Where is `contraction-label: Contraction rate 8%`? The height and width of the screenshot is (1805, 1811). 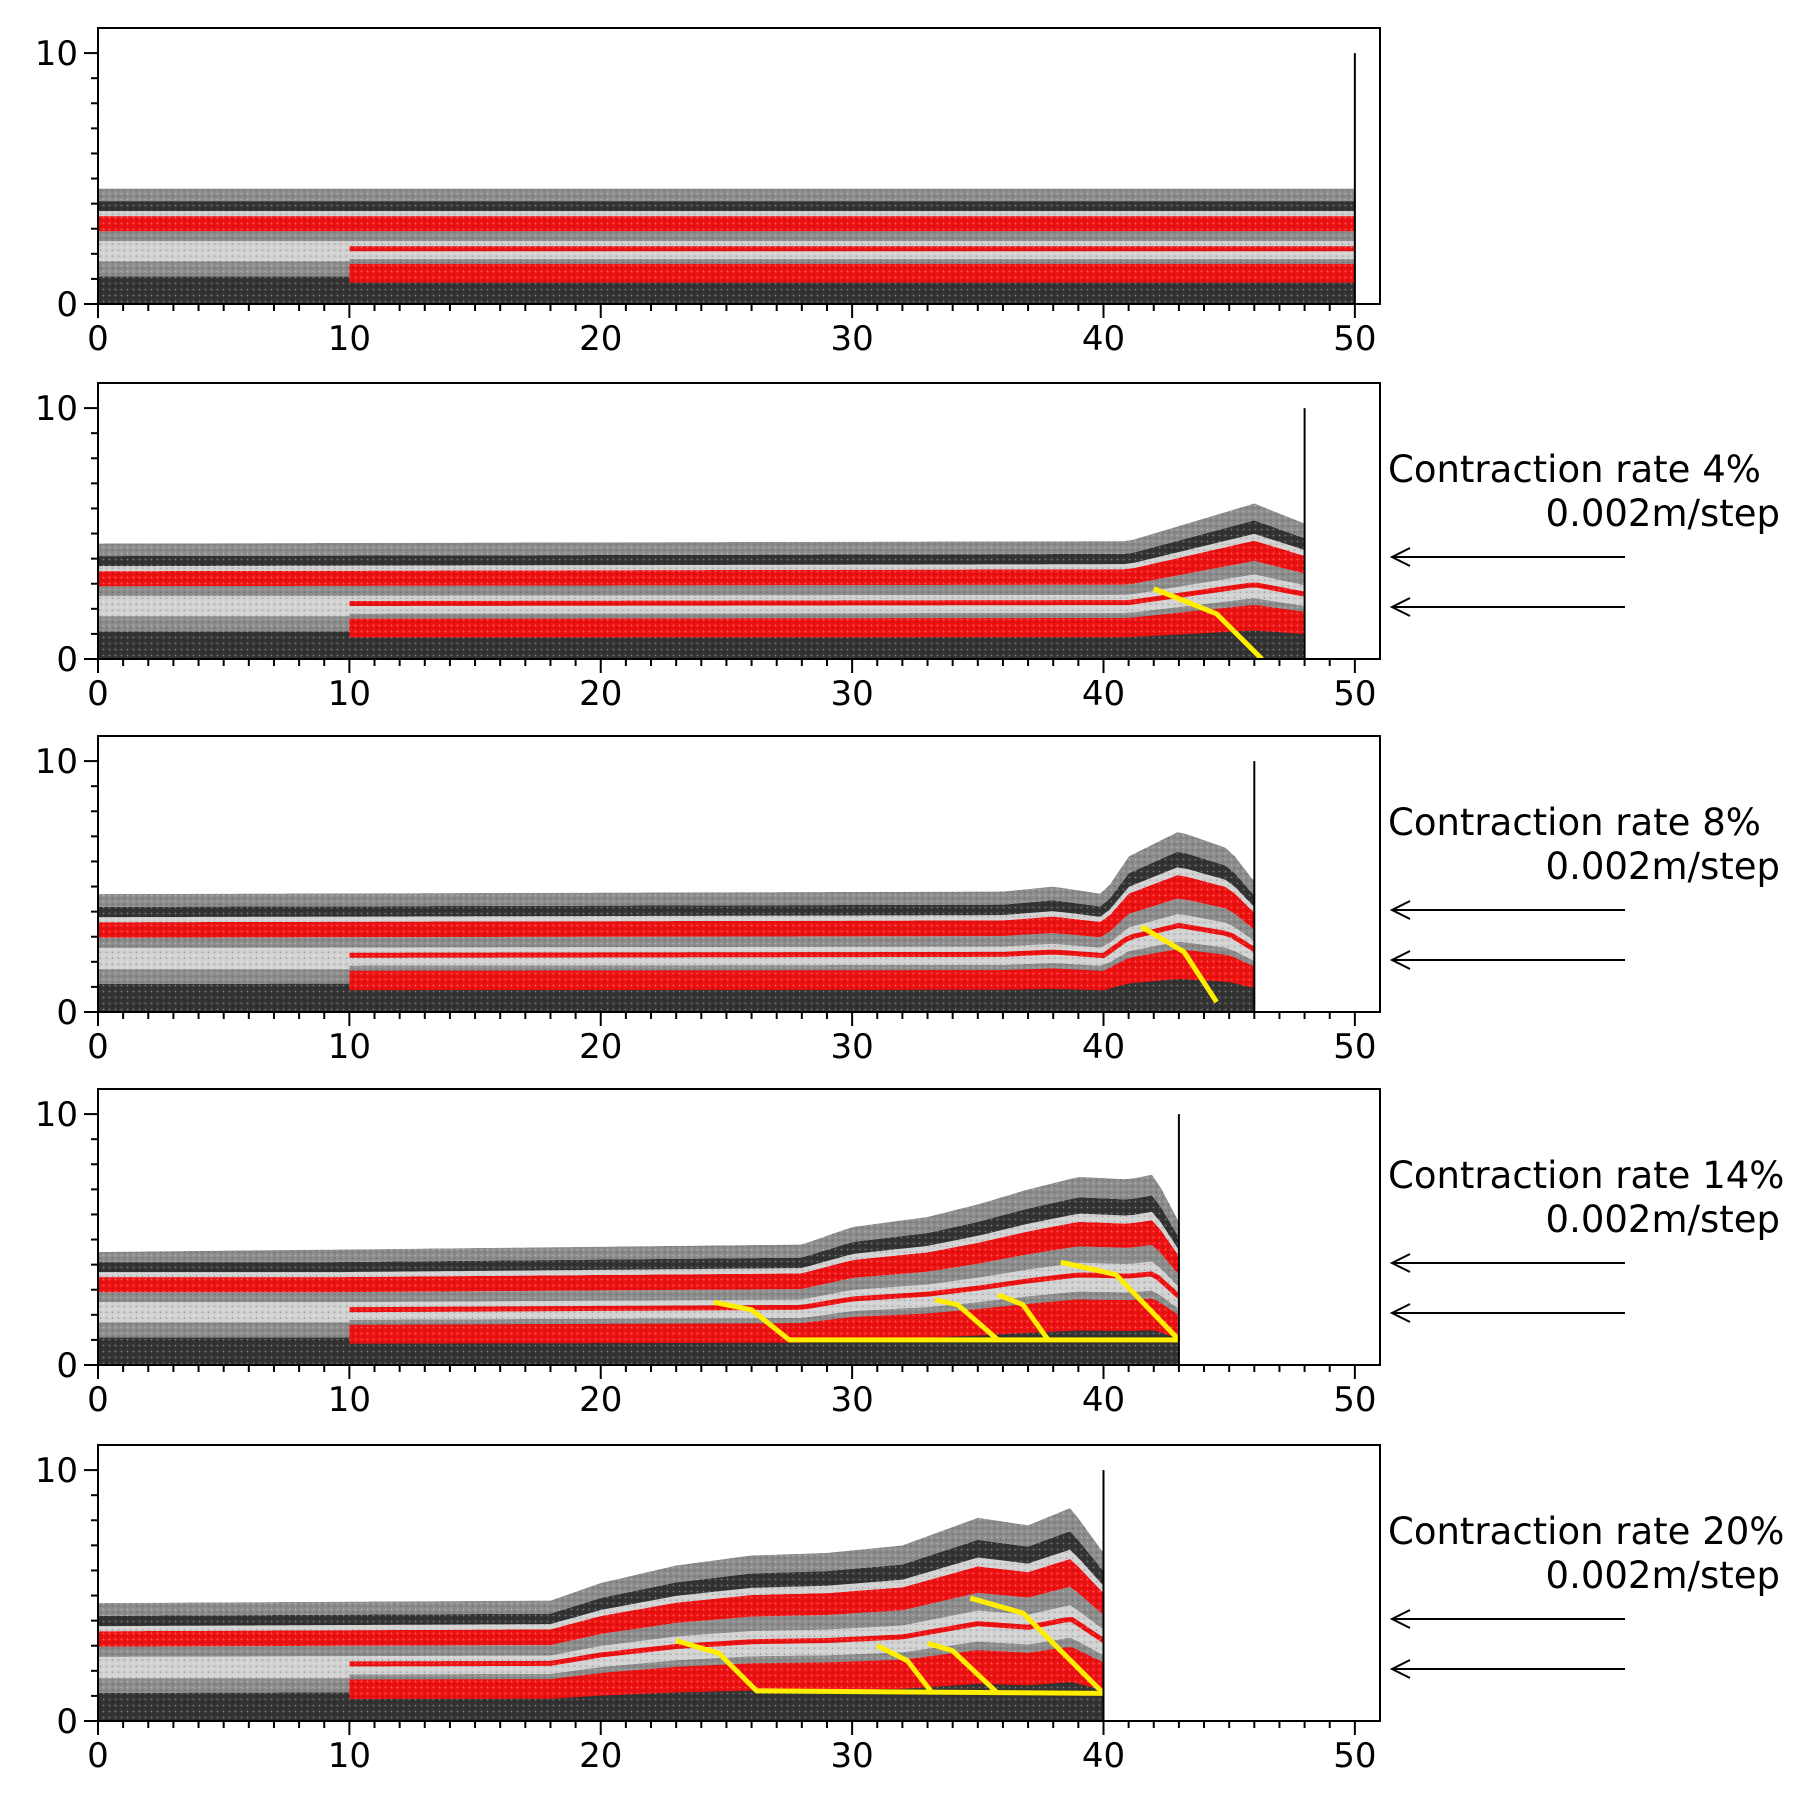
contraction-label: Contraction rate 8% is located at coordinates (1574, 822).